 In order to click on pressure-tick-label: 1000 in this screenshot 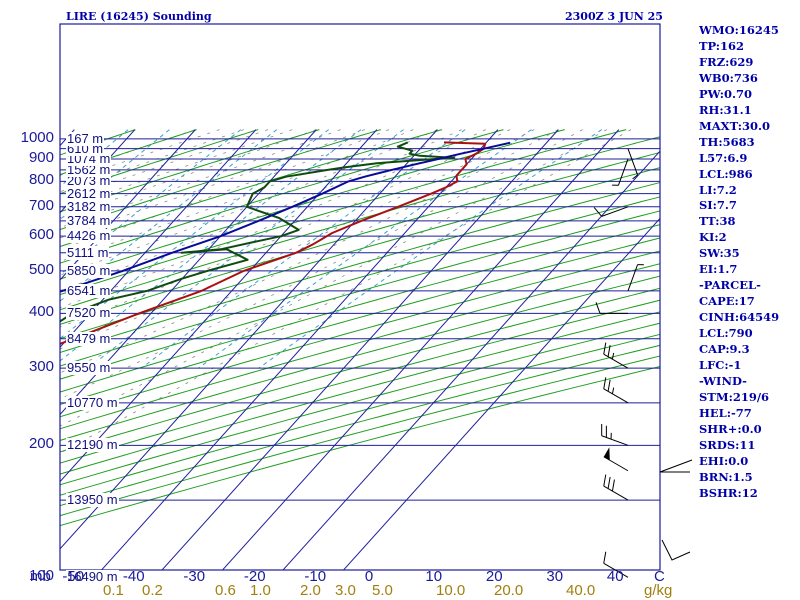, I will do `click(37, 137)`.